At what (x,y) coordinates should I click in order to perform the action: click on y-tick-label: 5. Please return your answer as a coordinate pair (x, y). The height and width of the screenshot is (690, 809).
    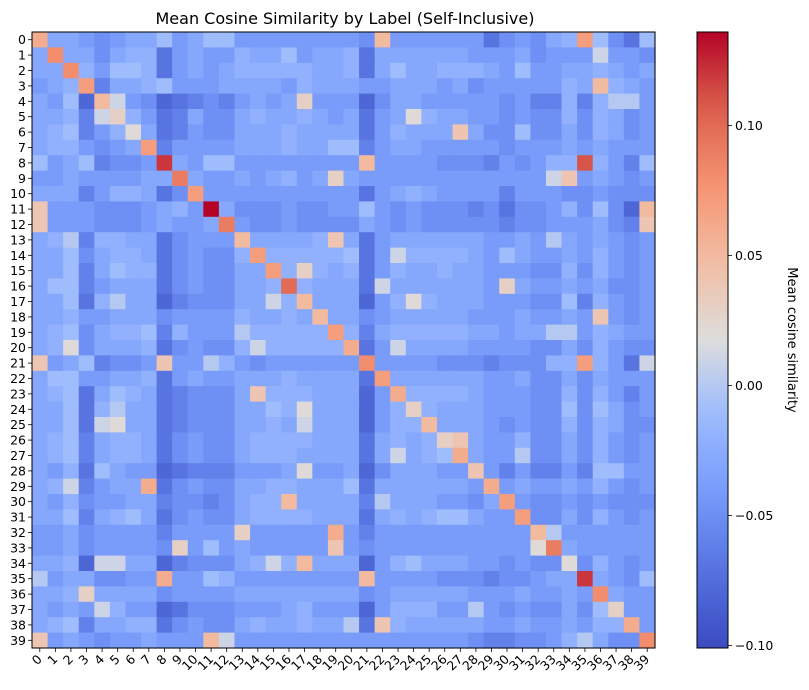
    Looking at the image, I should click on (22, 116).